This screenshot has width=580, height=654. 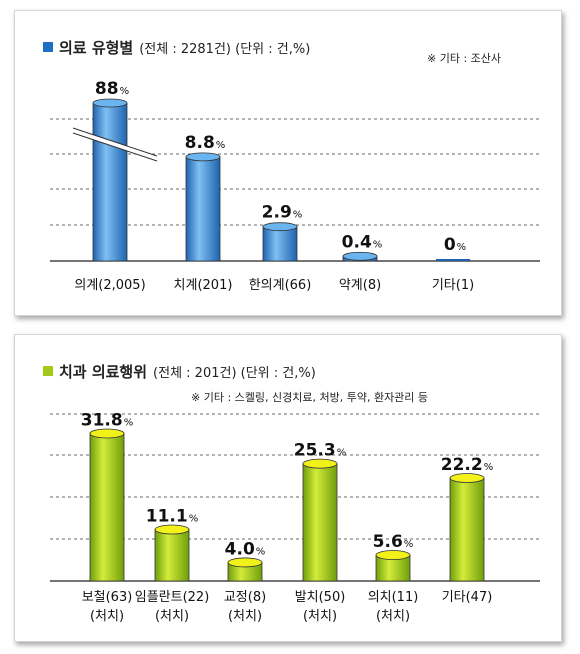 I want to click on data-label: 31.8%, so click(x=107, y=420).